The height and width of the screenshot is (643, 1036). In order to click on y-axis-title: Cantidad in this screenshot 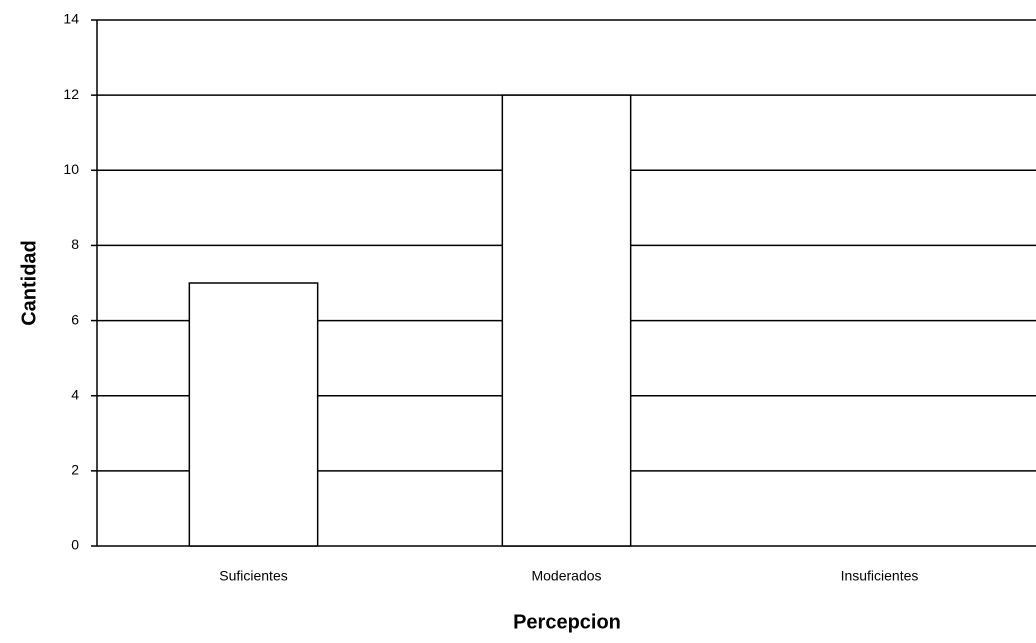, I will do `click(29, 283)`.